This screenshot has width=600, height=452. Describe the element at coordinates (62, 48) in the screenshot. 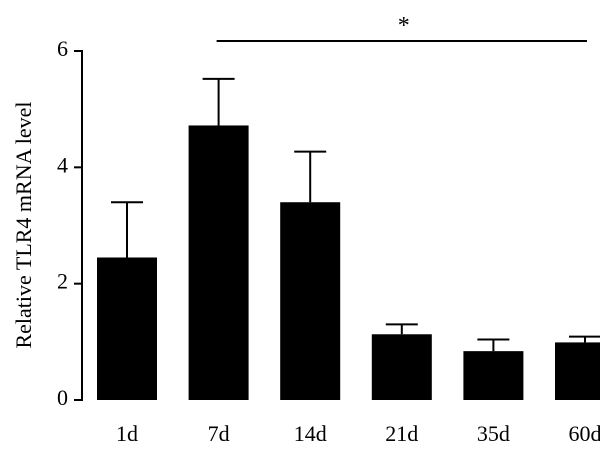

I see `y-tick-label-6: 6` at that location.